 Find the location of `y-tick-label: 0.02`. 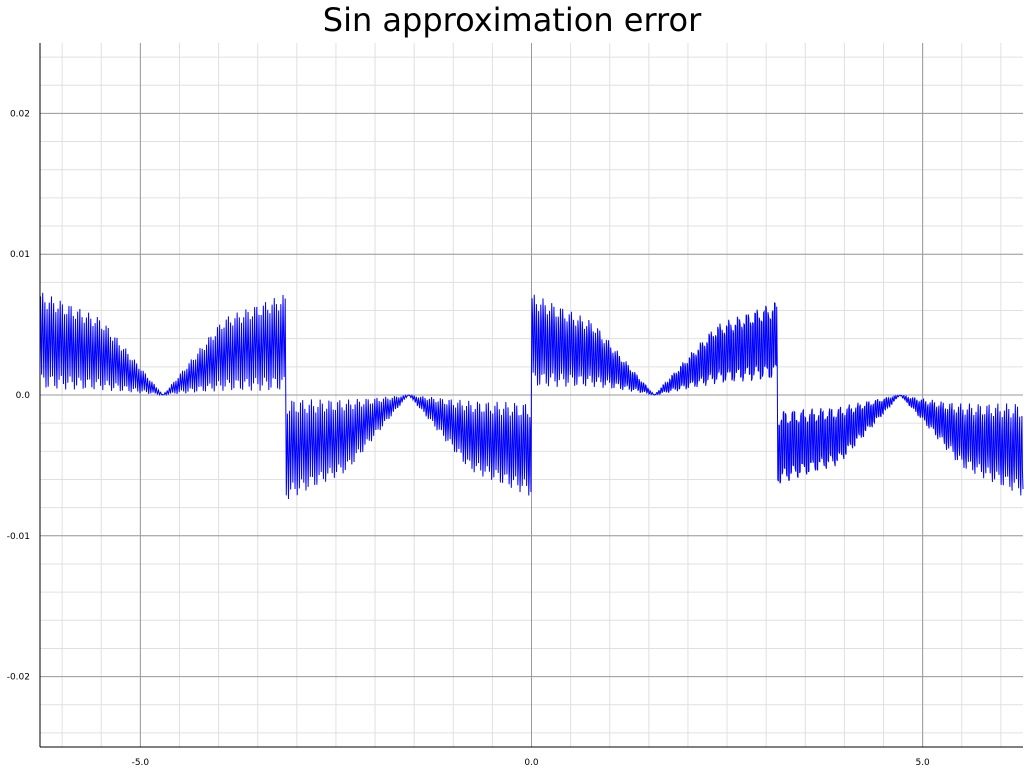

y-tick-label: 0.02 is located at coordinates (20, 114).